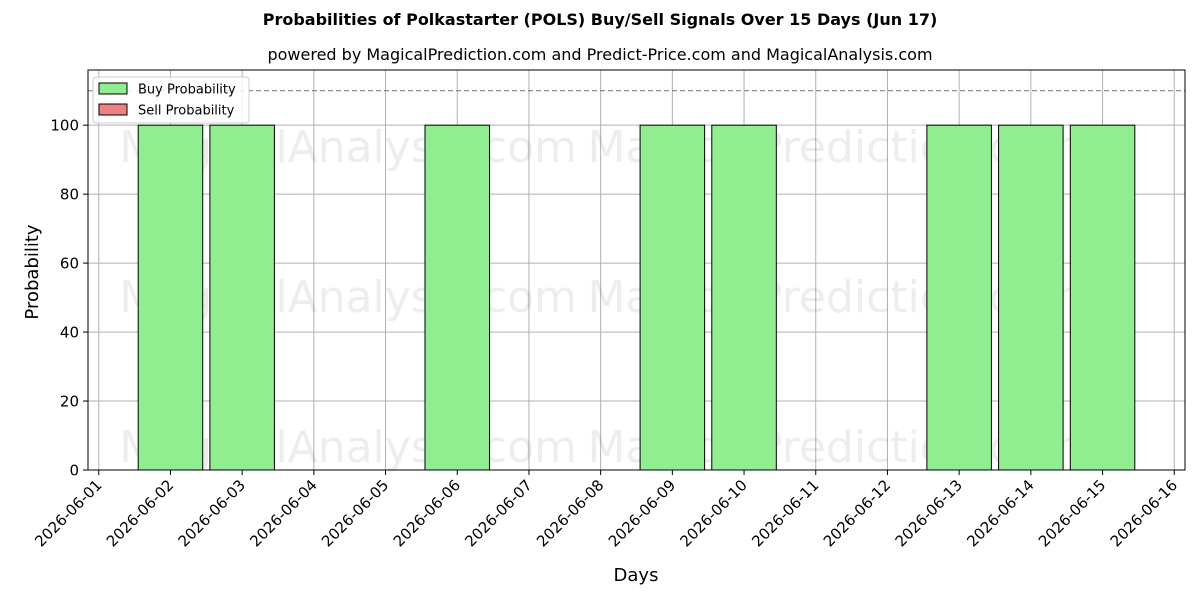 The width and height of the screenshot is (1200, 600). What do you see at coordinates (929, 513) in the screenshot?
I see `x-tick-label: 2026-06-13` at bounding box center [929, 513].